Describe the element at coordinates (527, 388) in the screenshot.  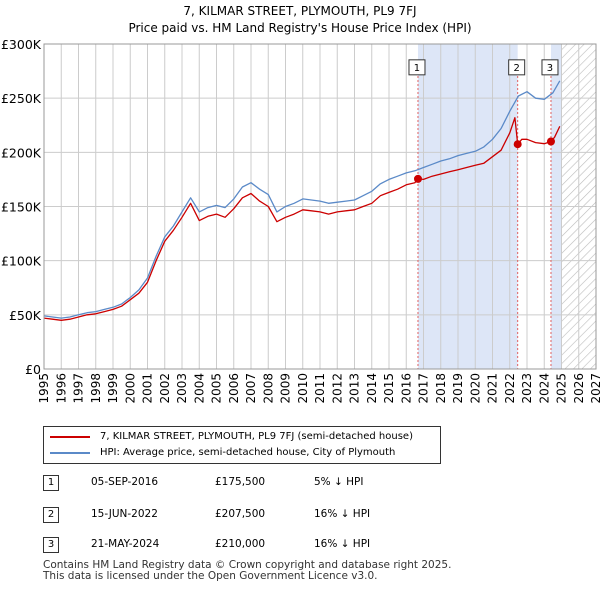
I see `x-tick-label: 2023` at that location.